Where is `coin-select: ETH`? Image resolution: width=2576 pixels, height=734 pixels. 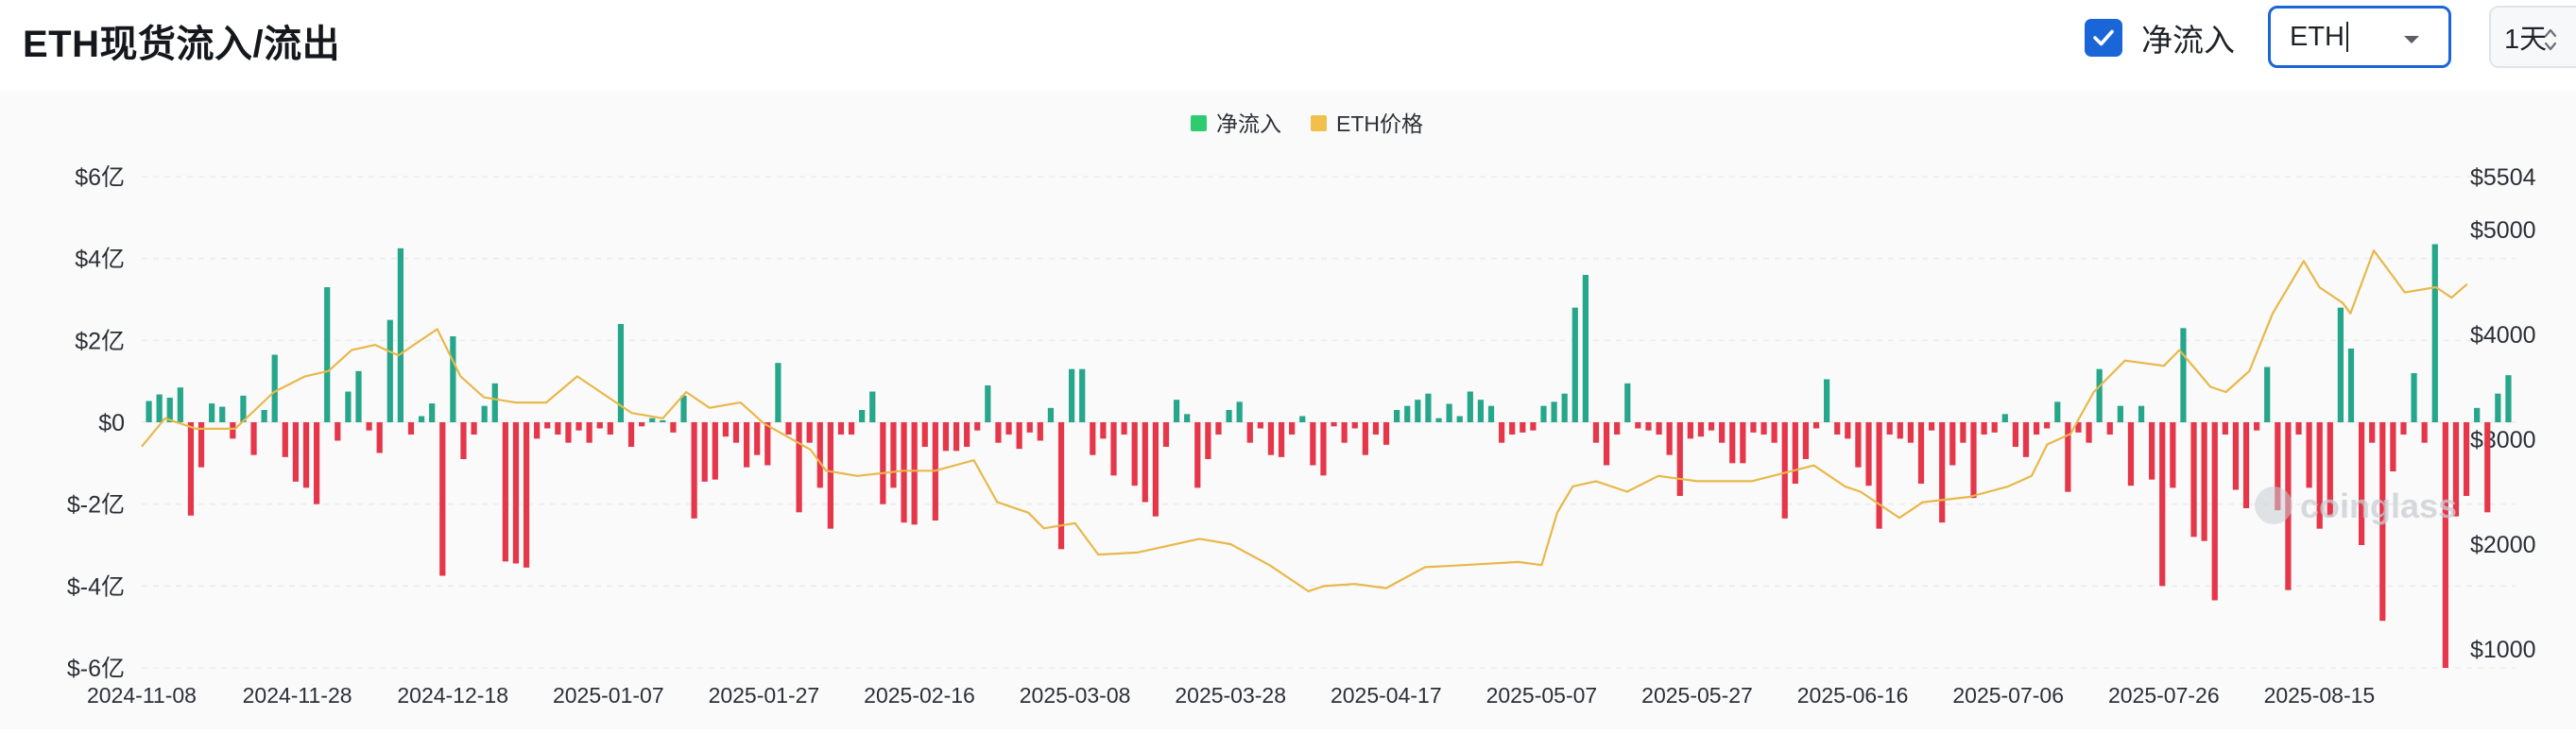 coin-select: ETH is located at coordinates (2359, 37).